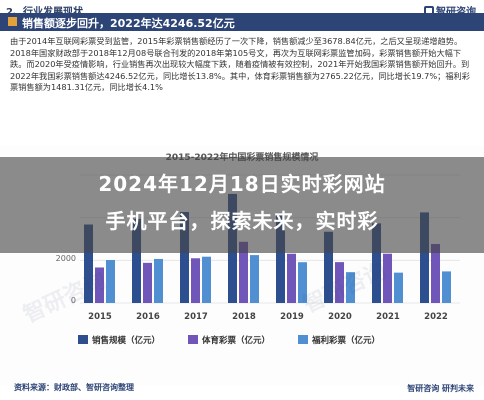 Image resolution: width=484 pixels, height=400 pixels. Describe the element at coordinates (346, 341) in the screenshot. I see `legend-label: 福利彩票（亿元）` at that location.